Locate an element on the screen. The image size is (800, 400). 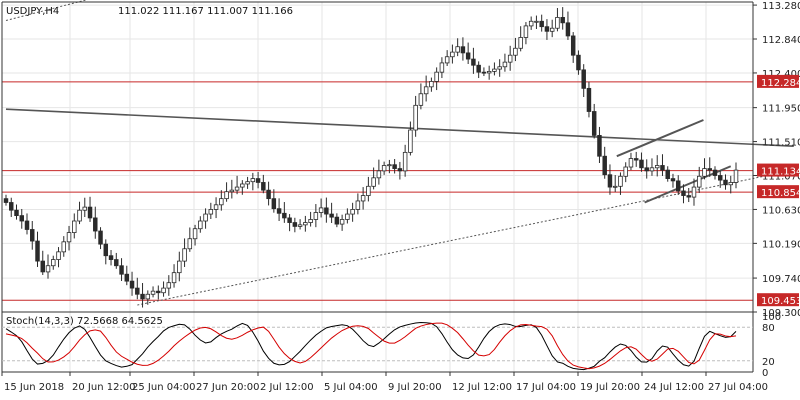
level-badge is located at coordinates (778, 81).